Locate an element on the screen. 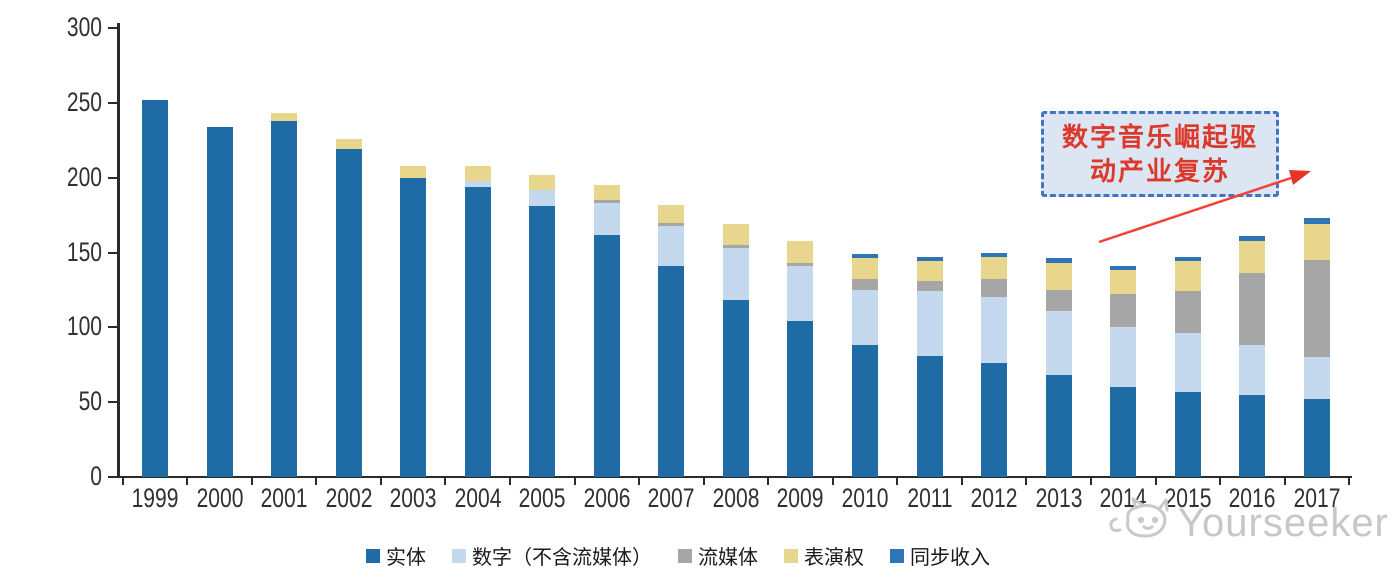 The width and height of the screenshot is (1398, 582). x-axis-tick-label: 2005 is located at coordinates (542, 498).